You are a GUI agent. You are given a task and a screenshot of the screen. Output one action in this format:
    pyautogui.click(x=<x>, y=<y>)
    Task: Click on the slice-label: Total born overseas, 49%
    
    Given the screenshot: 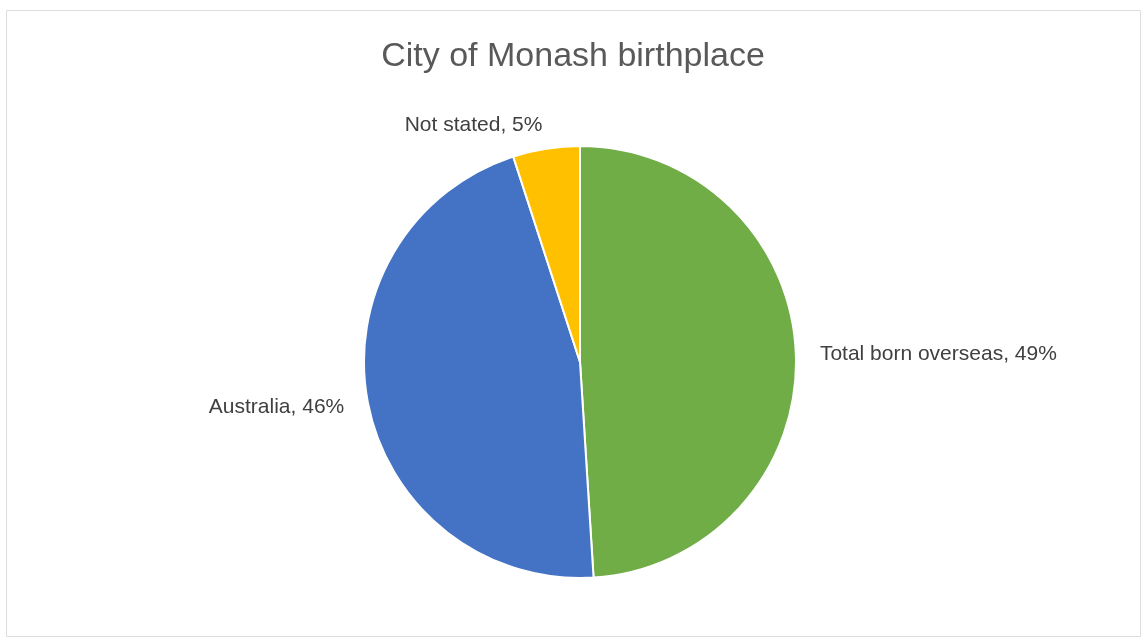 What is the action you would take?
    pyautogui.click(x=938, y=353)
    